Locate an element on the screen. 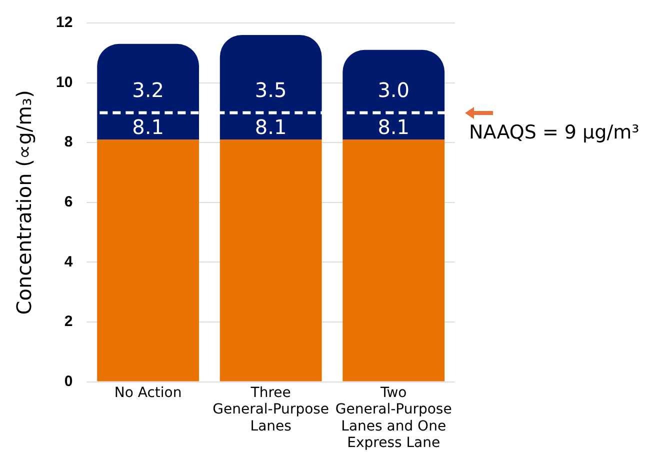  data-label: 3.2 is located at coordinates (148, 90).